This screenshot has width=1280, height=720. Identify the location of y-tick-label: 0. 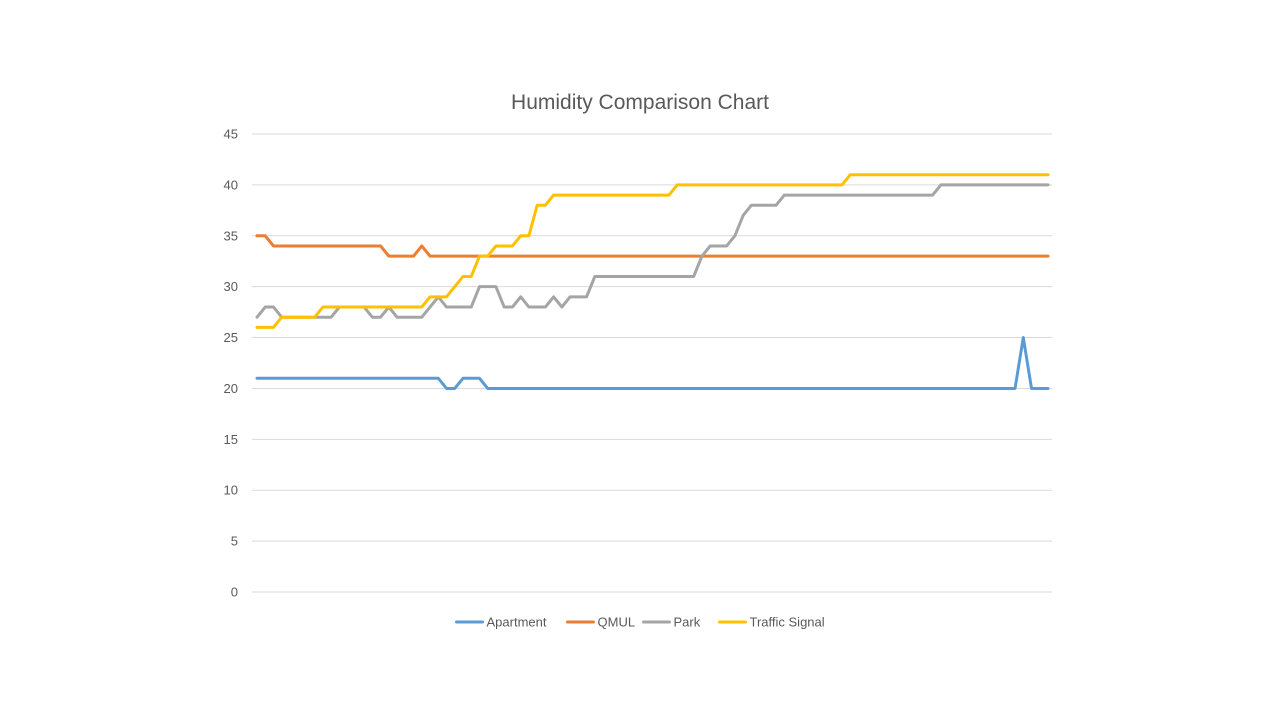
(234, 592).